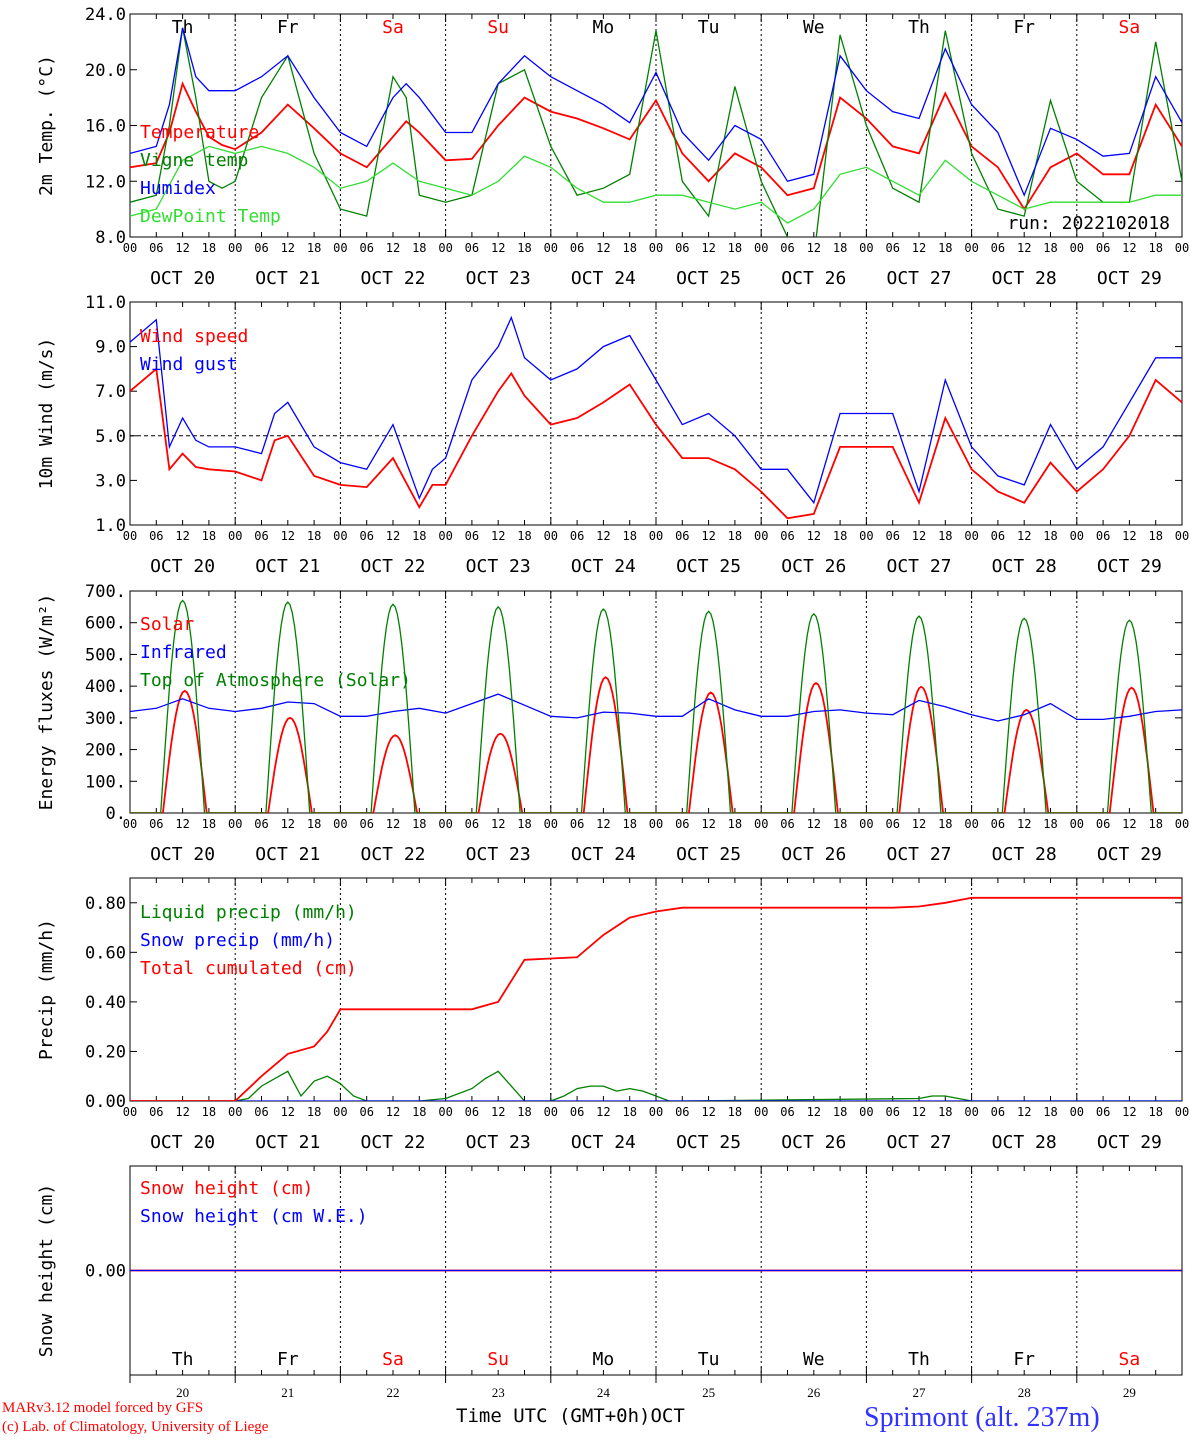 The height and width of the screenshot is (1440, 1194). I want to click on series-line-dewpoint-temp, so click(656, 184).